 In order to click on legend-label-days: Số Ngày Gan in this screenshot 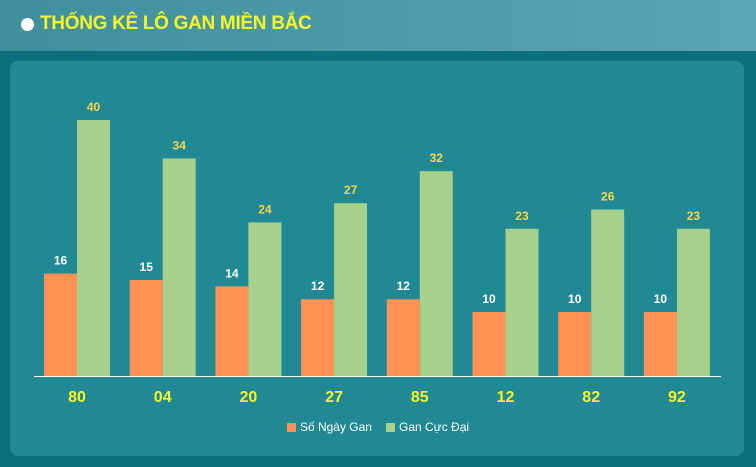, I will do `click(335, 427)`.